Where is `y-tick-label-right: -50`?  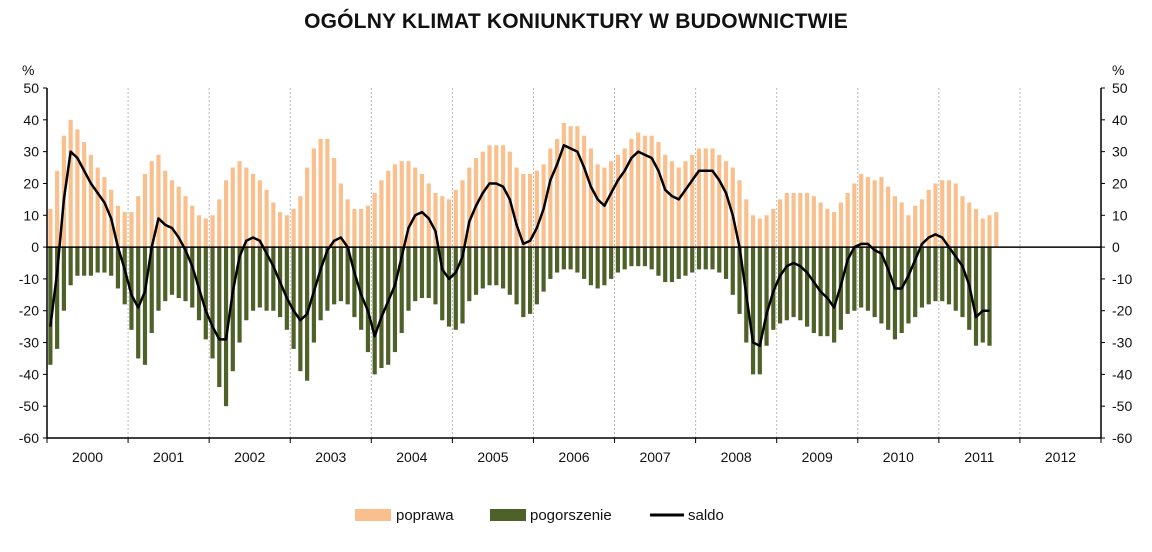 y-tick-label-right: -50 is located at coordinates (1122, 406).